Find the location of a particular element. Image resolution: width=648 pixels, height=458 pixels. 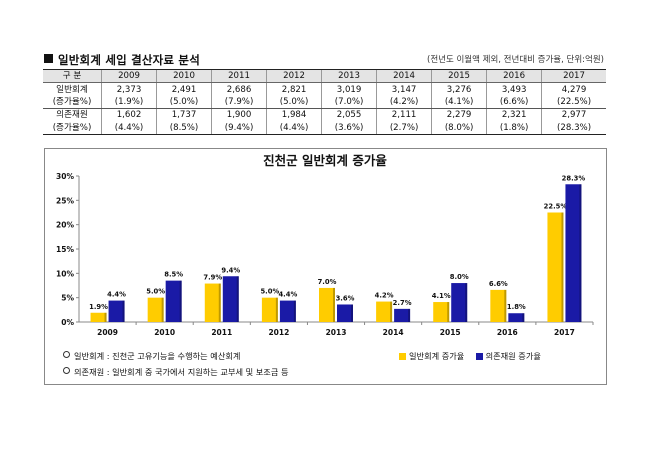

y-tick-label: 15% is located at coordinates (65, 249).